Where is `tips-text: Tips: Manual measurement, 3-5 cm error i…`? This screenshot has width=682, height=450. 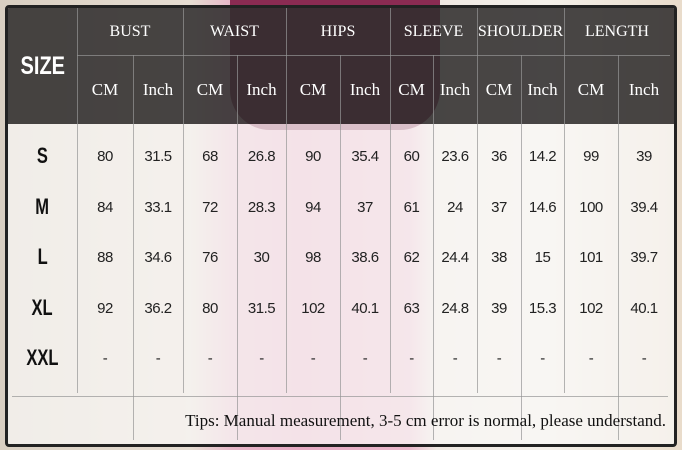 tips-text: Tips: Manual measurement, 3-5 cm error i… is located at coordinates (425, 420).